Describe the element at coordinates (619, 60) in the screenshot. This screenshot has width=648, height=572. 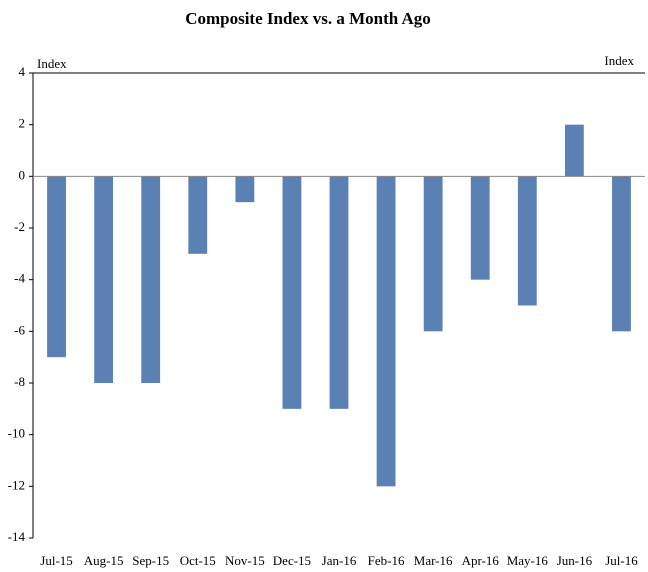
I see `y-axis-label-right: Index` at that location.